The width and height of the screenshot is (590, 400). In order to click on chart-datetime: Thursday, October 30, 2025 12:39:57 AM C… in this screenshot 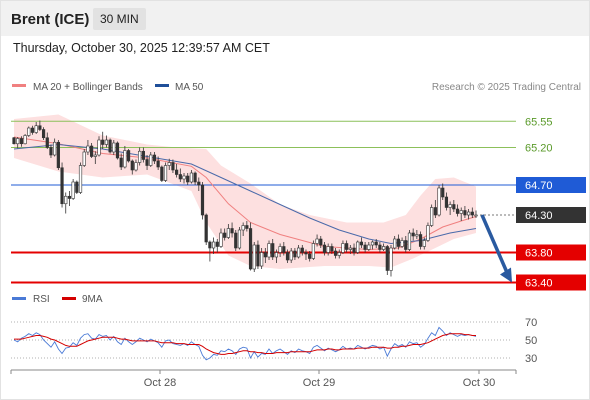, I will do `click(141, 48)`.